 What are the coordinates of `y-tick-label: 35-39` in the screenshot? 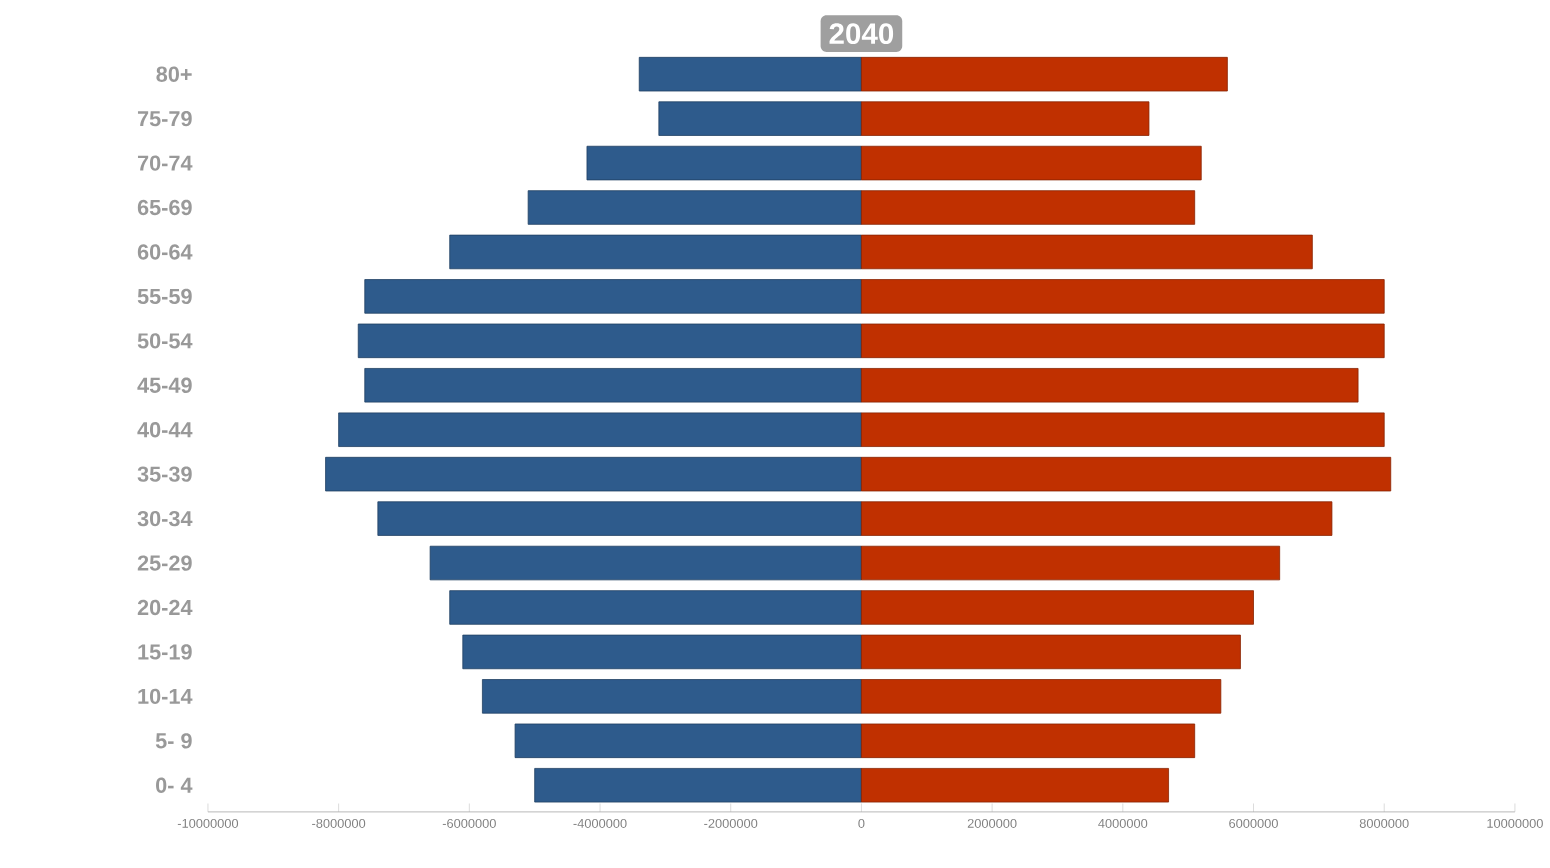 It's located at (164, 474).